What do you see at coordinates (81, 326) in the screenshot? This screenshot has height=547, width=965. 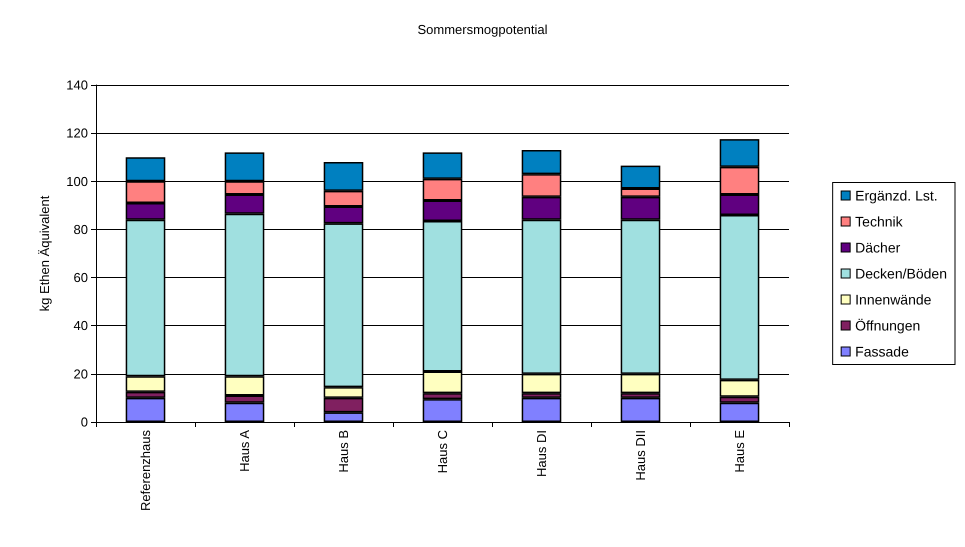 I see `y-tick-label: 40` at bounding box center [81, 326].